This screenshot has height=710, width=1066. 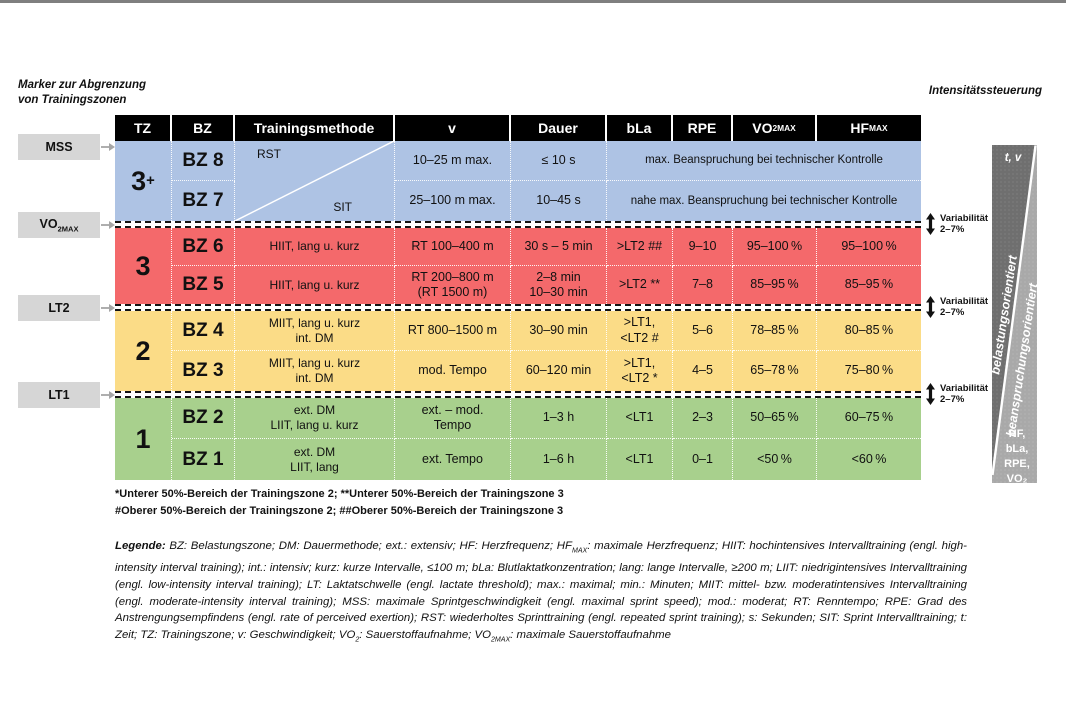 I want to click on bz1-methode: ext. DM LIIT, lang, so click(x=315, y=459).